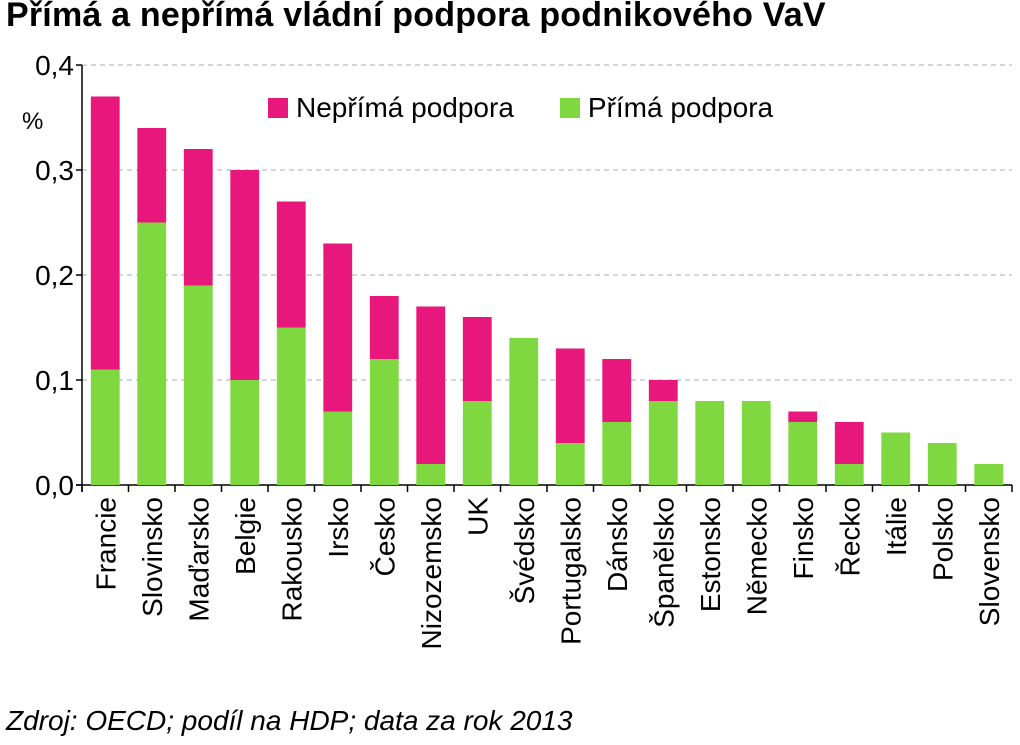 The height and width of the screenshot is (745, 1020). Describe the element at coordinates (33, 121) in the screenshot. I see `y-axis-unit-label: %` at that location.